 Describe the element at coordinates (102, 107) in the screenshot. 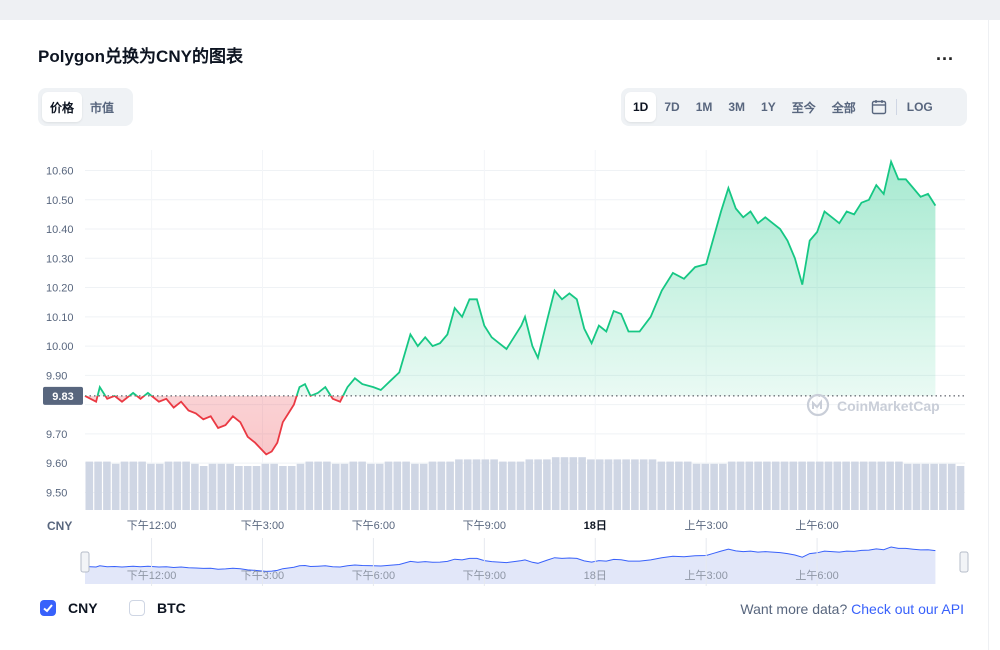

I see `tab-market-cap: 市值` at that location.